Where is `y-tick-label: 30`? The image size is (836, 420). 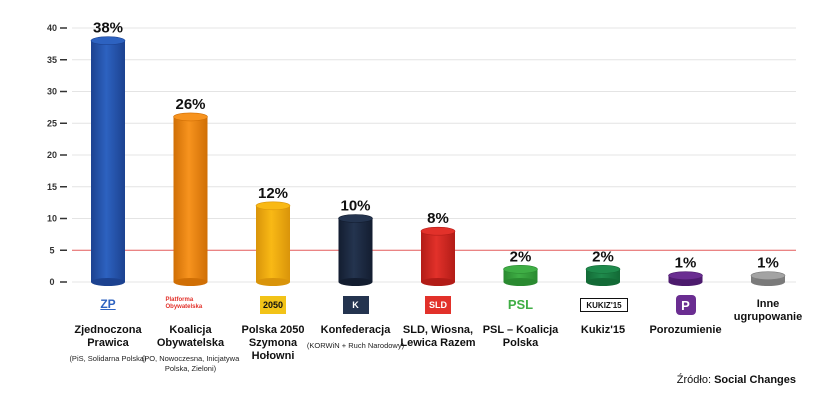 y-tick-label: 30 is located at coordinates (52, 92).